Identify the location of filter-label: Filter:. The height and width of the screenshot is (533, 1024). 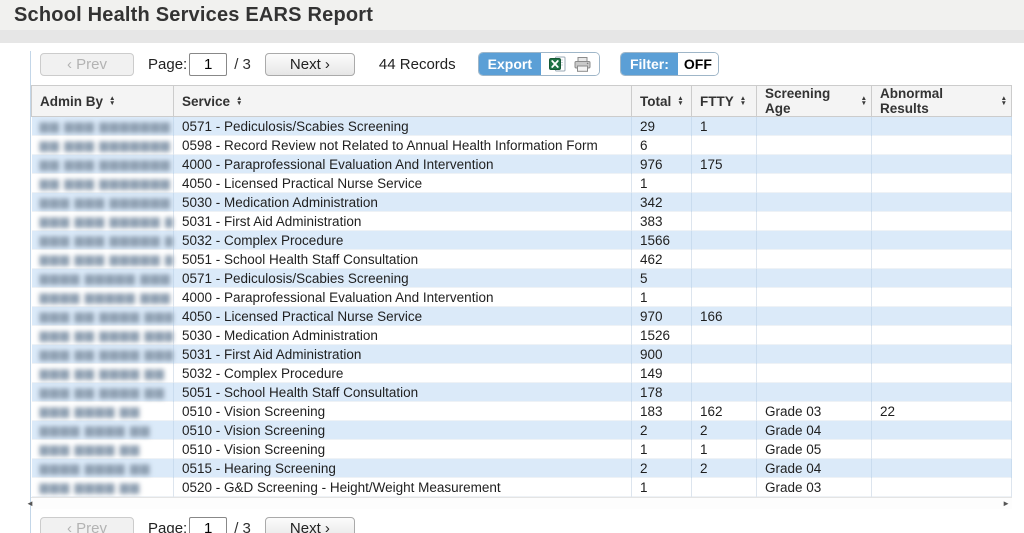
(649, 64).